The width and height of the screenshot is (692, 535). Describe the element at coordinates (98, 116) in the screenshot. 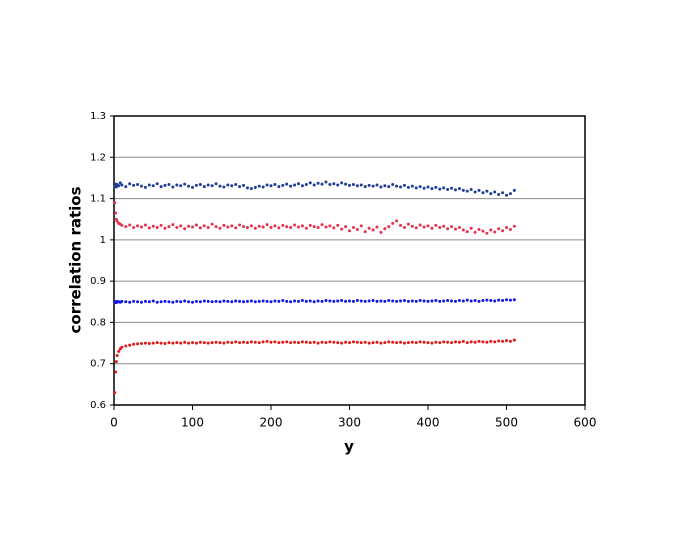

I see `y-tick-label: 1.3` at that location.